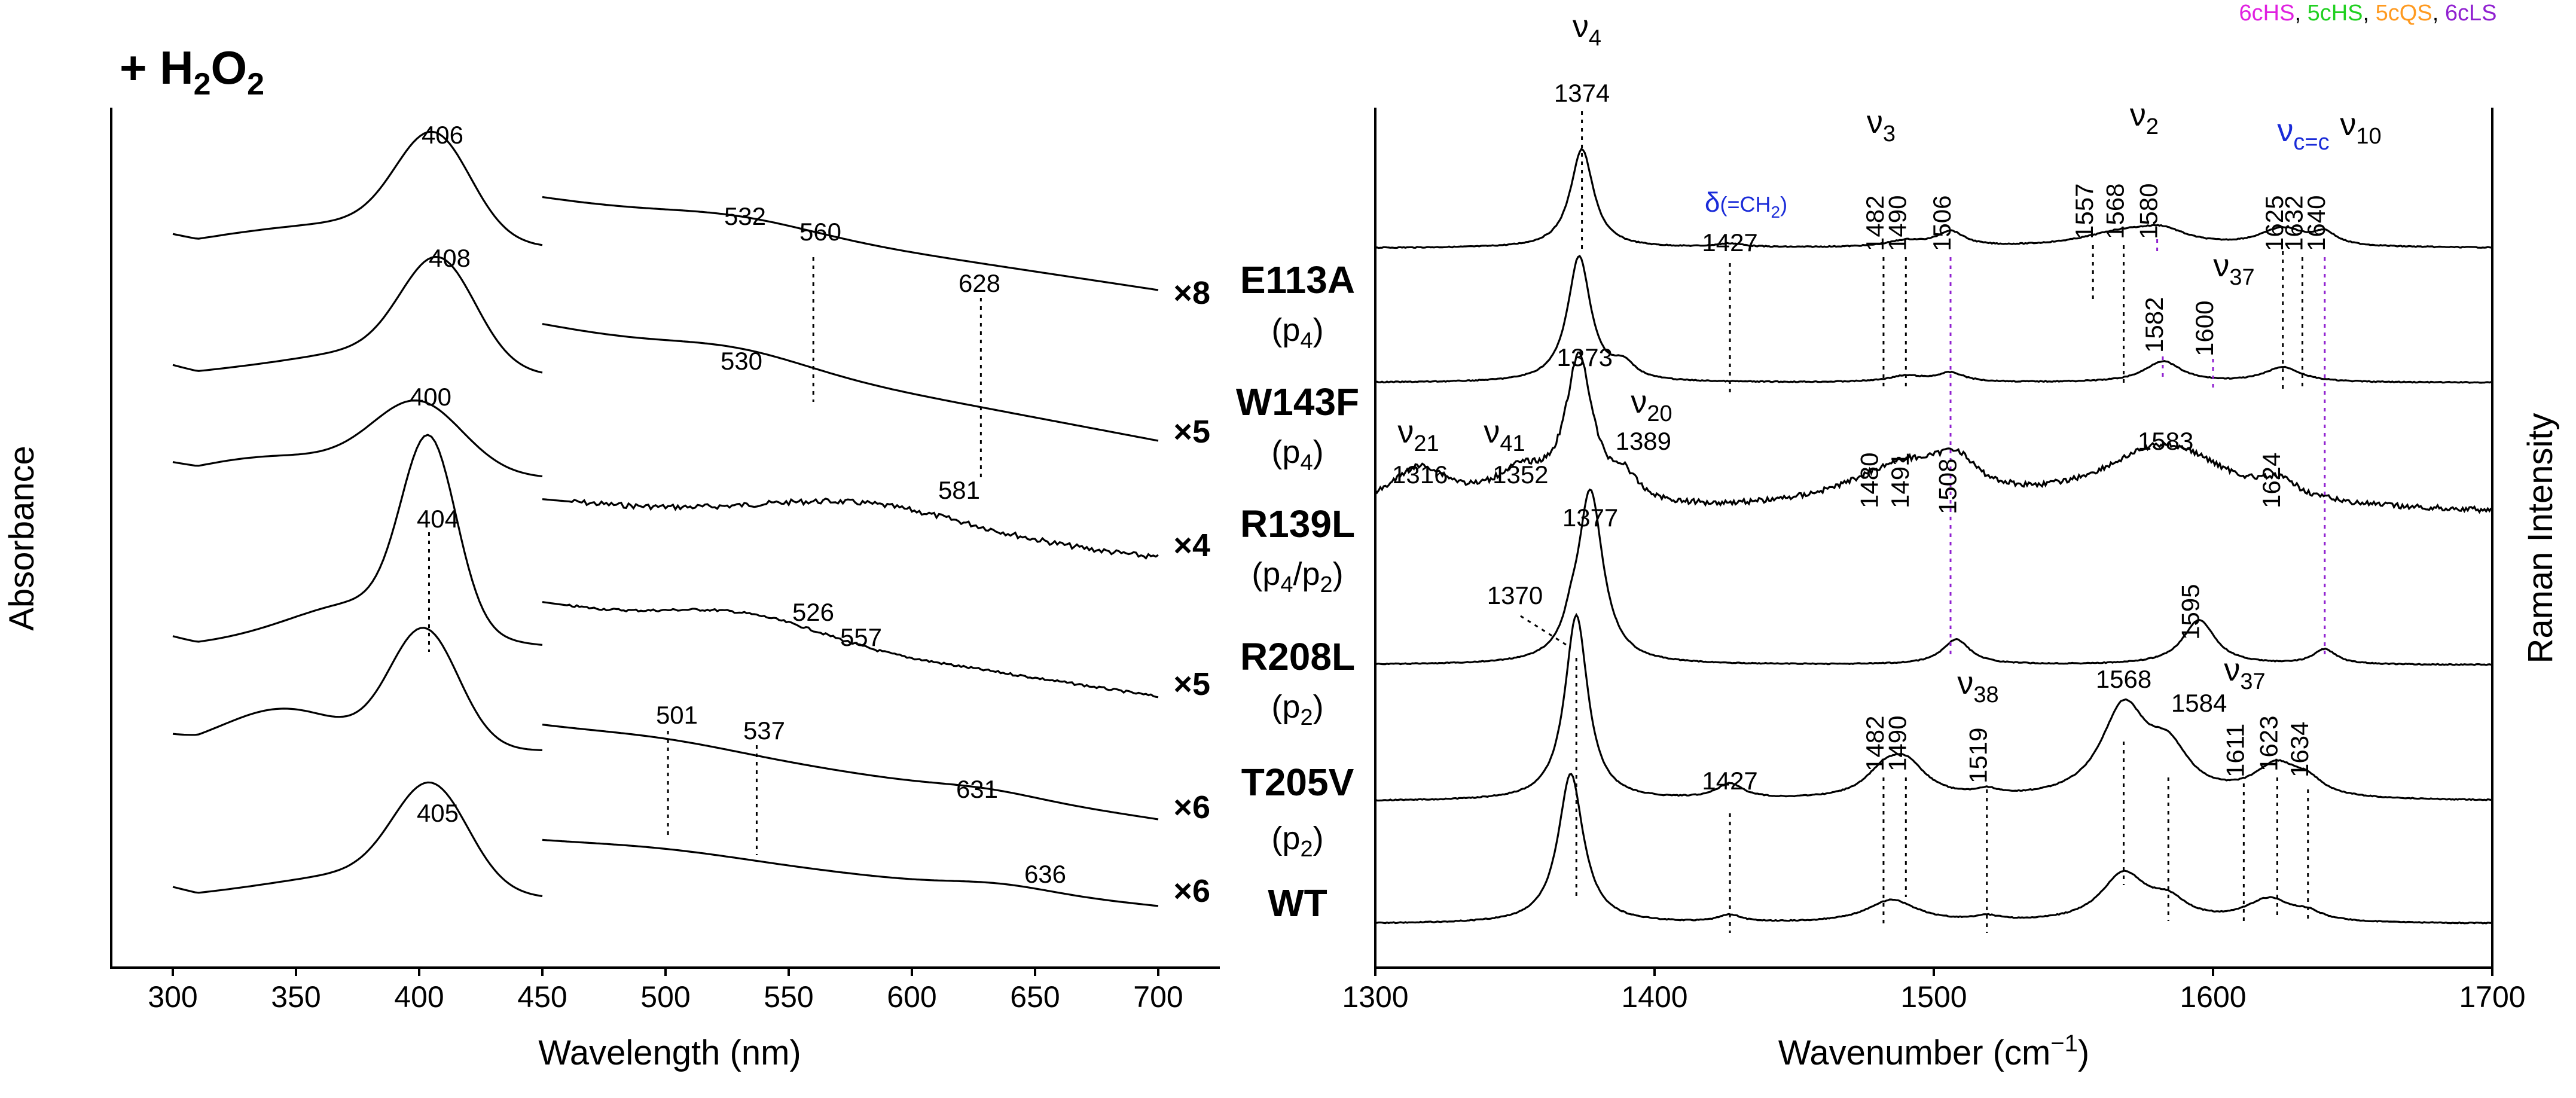 Image resolution: width=2576 pixels, height=1098 pixels. Describe the element at coordinates (357, 438) in the screenshot. I see `uv-soret-trace-r139l` at that location.